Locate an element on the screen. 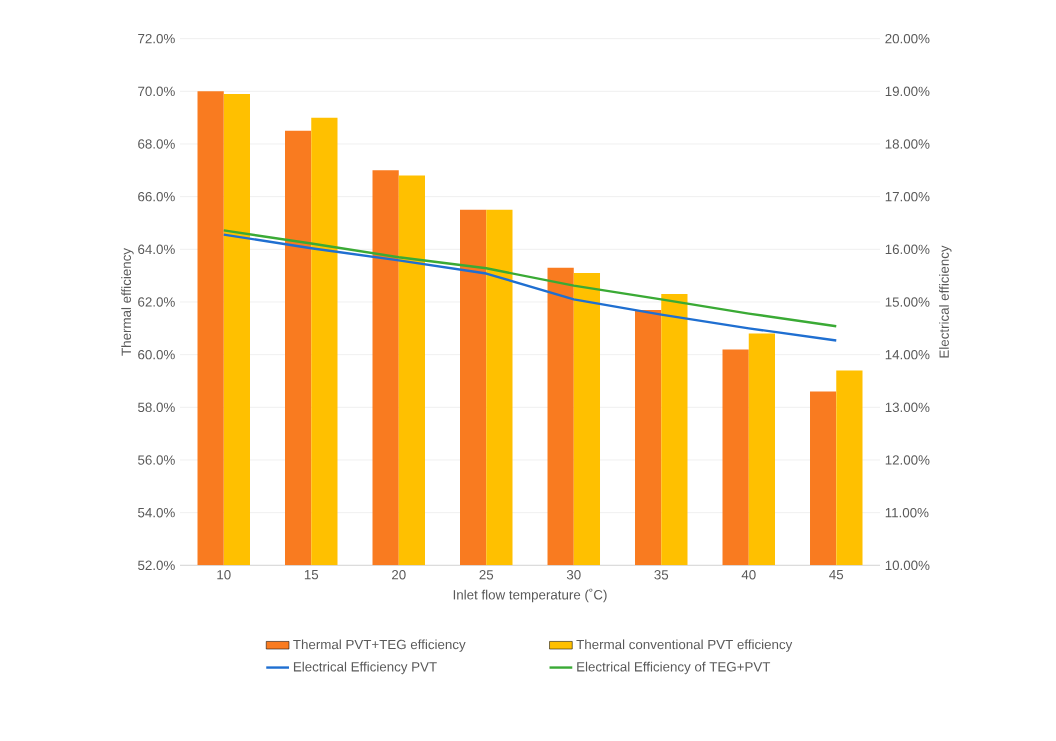 The height and width of the screenshot is (741, 1056). y2-tick-label: 10.00% is located at coordinates (907, 565).